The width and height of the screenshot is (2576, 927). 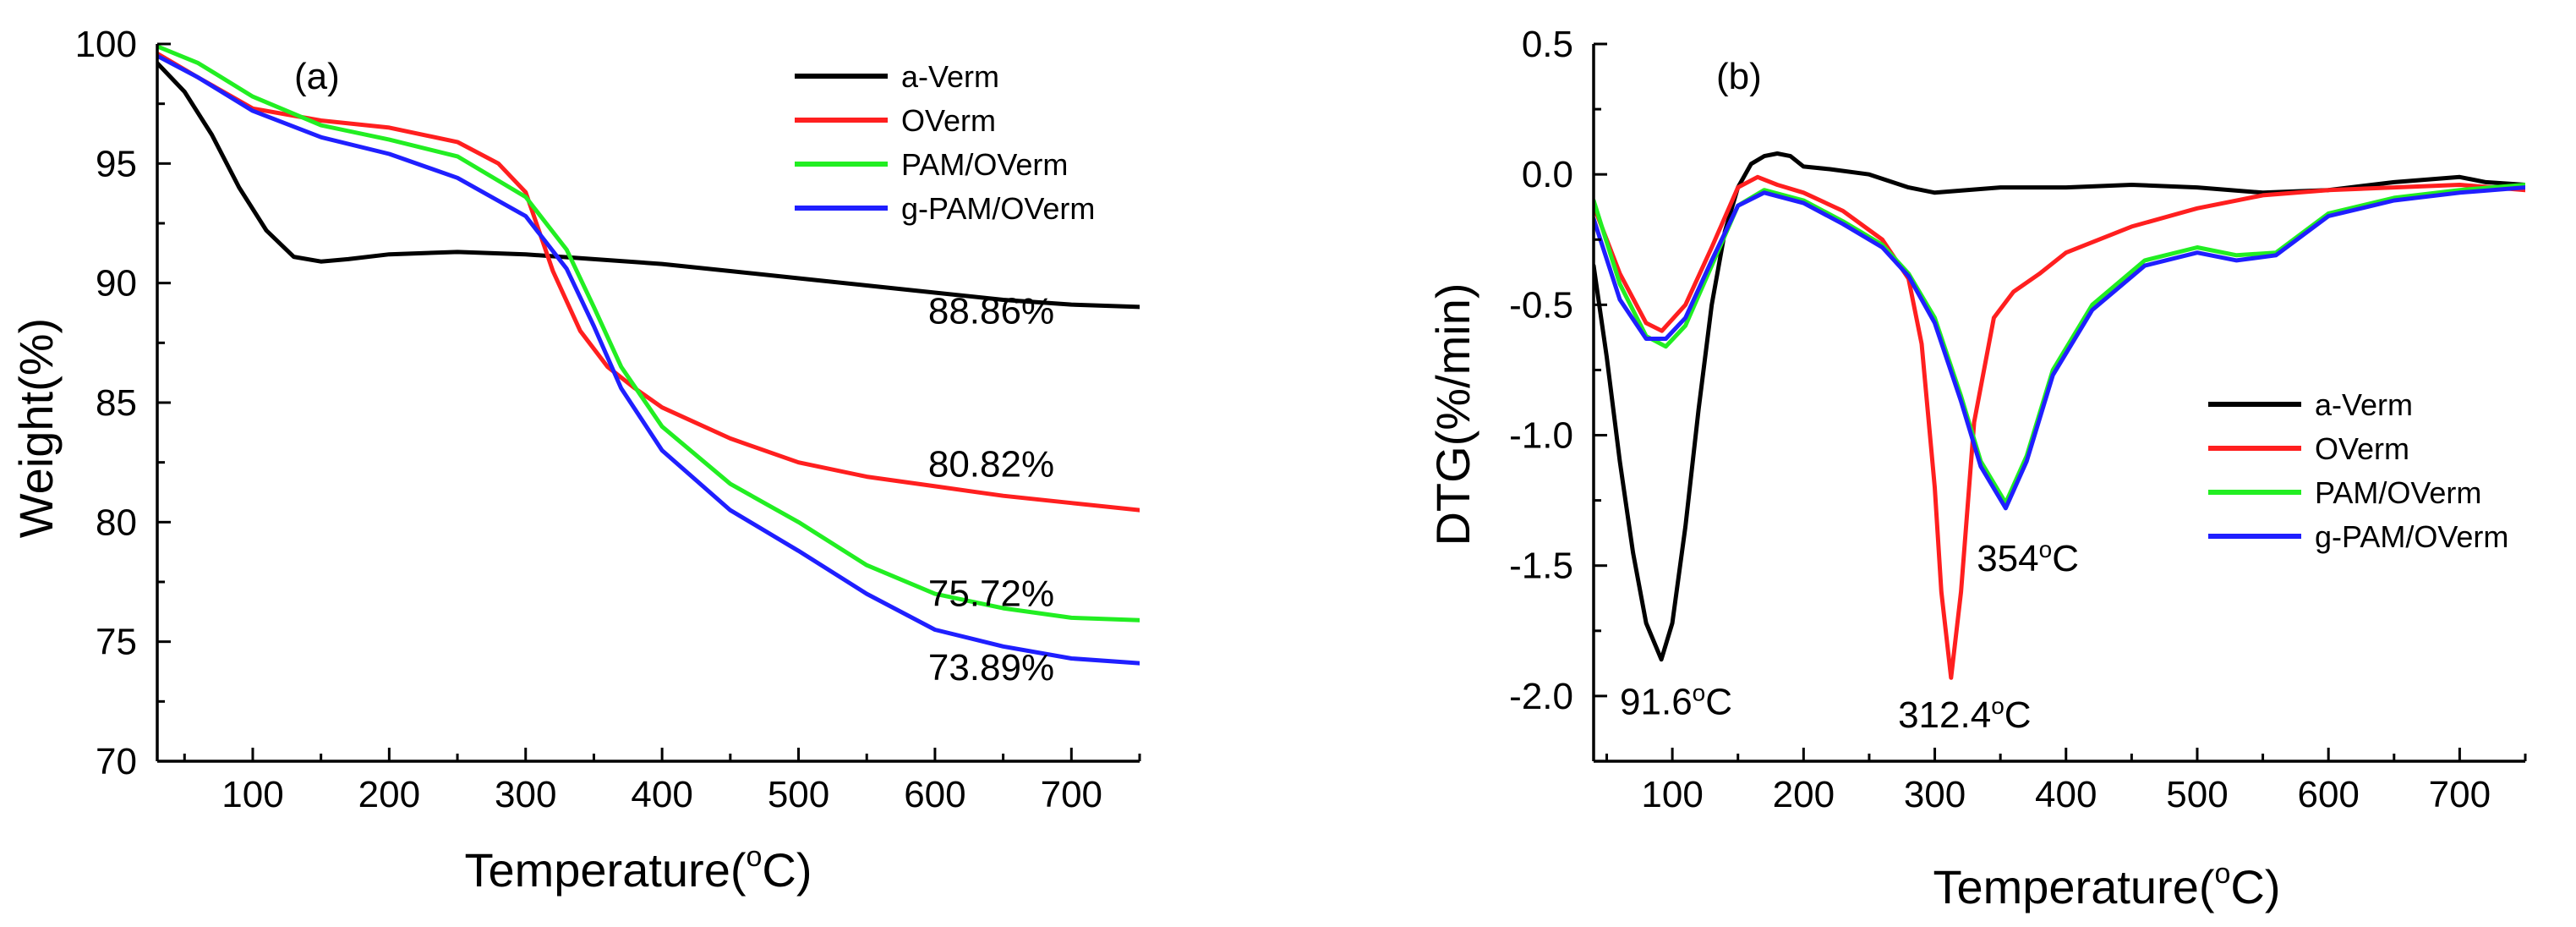 What do you see at coordinates (991, 464) in the screenshot?
I see `annotation-label: 80.82%` at bounding box center [991, 464].